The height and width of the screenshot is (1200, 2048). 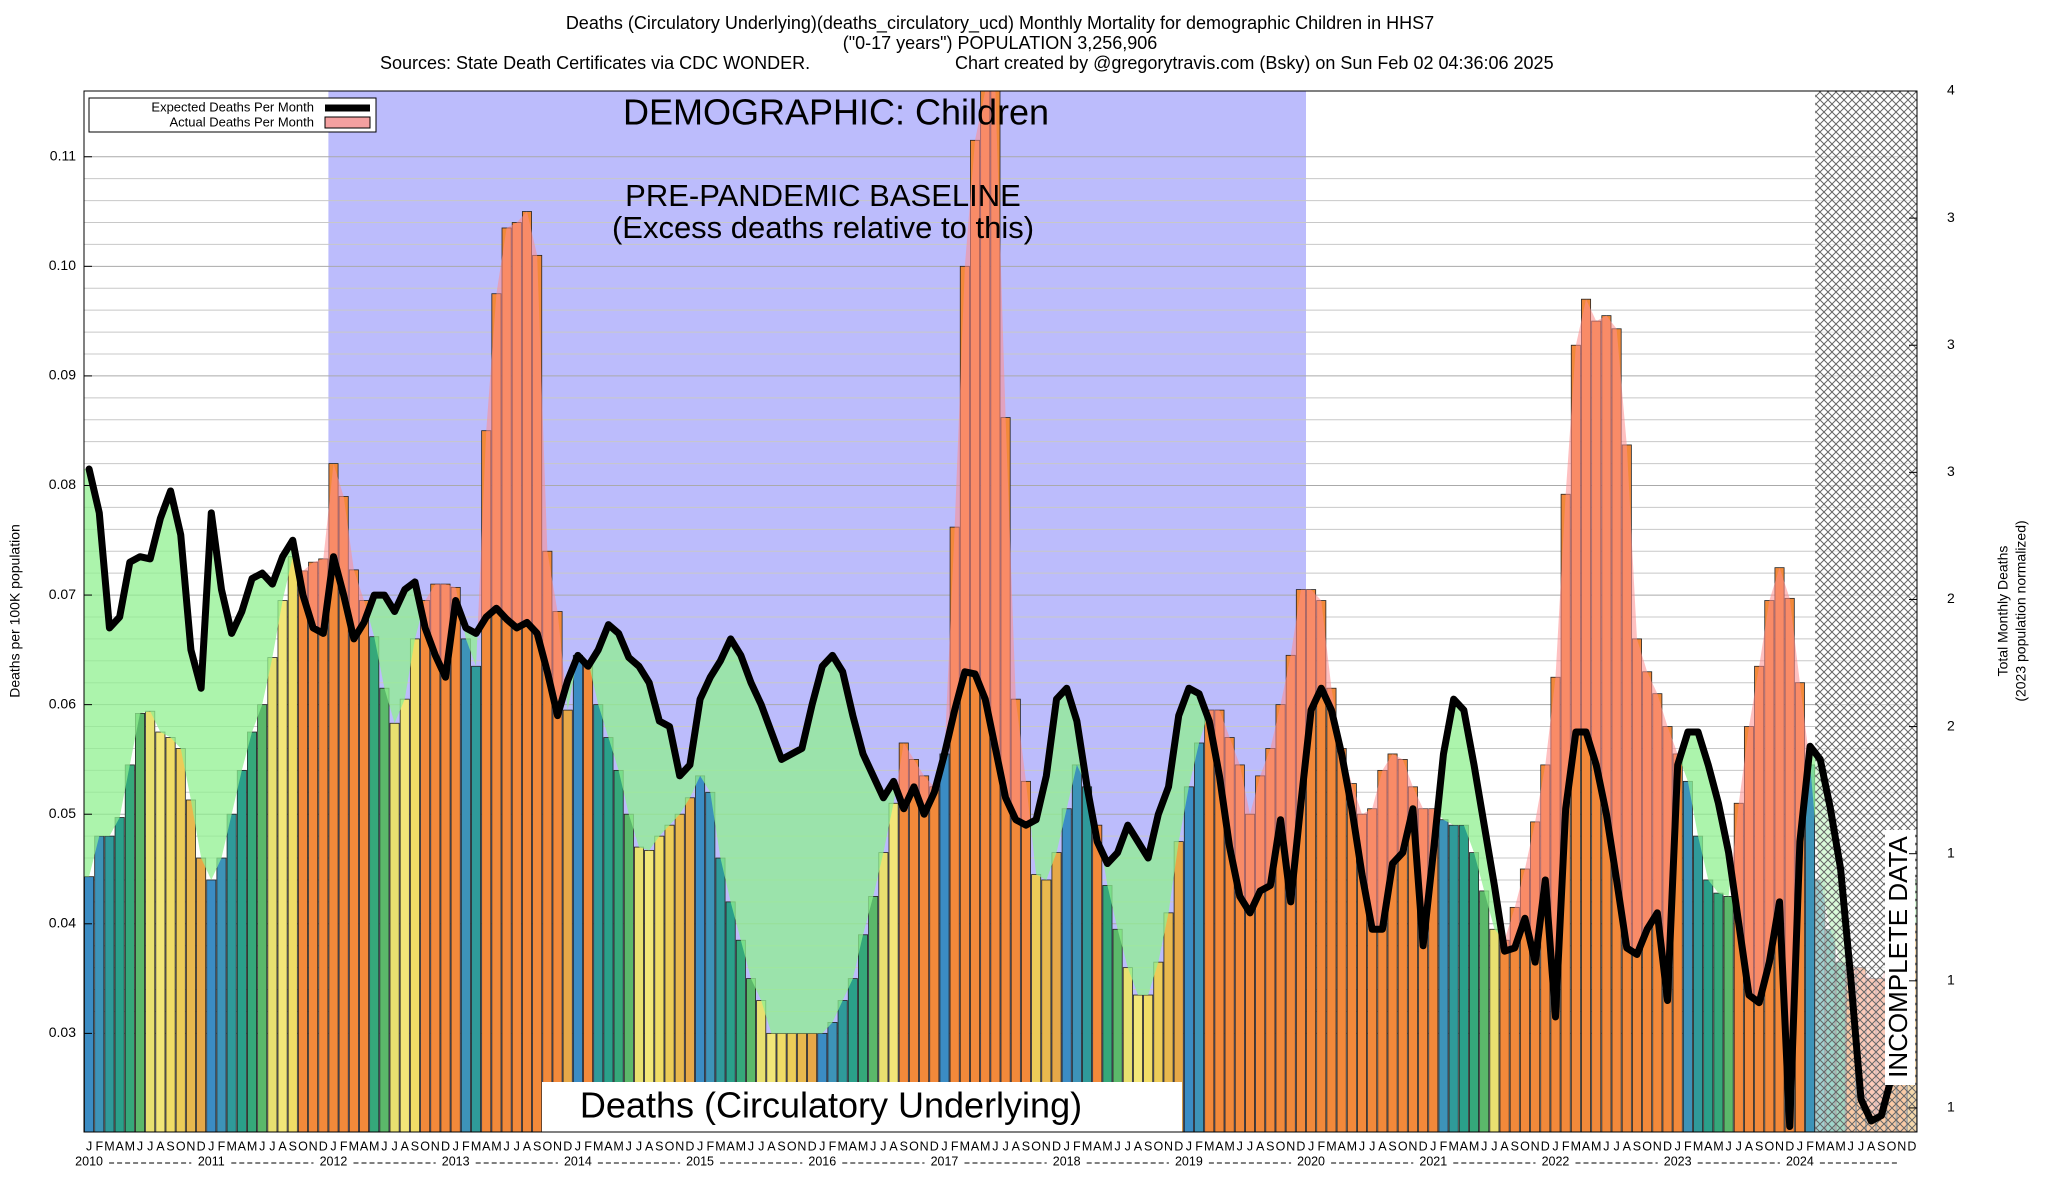 What do you see at coordinates (347, 122) in the screenshot?
I see `legend-swatch` at bounding box center [347, 122].